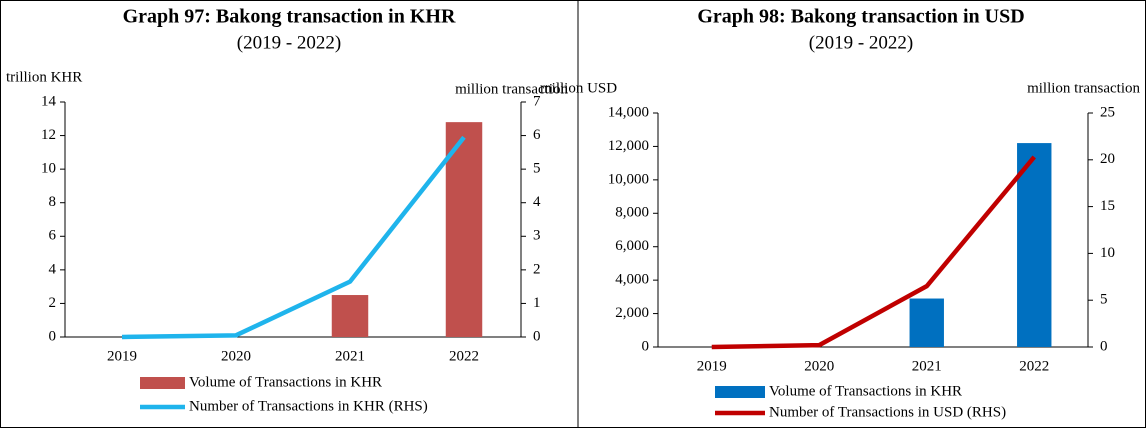 The image size is (1146, 428). What do you see at coordinates (632, 313) in the screenshot?
I see `y-tick-label: 2,000` at bounding box center [632, 313].